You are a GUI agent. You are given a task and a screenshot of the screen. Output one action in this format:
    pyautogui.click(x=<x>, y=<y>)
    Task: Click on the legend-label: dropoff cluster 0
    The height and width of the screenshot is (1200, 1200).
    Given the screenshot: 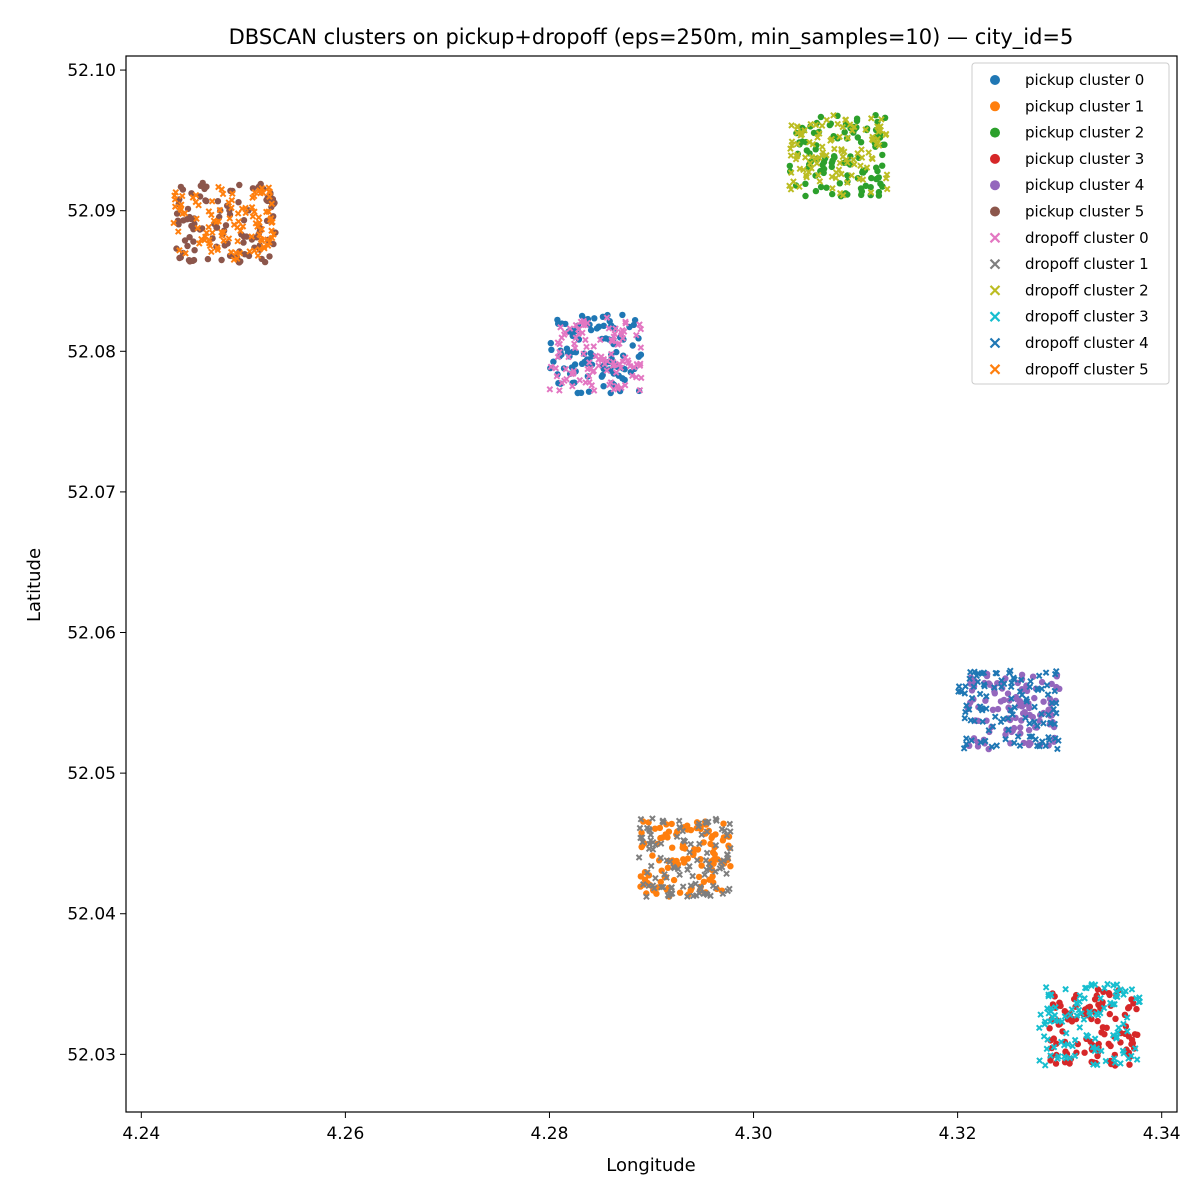 What is the action you would take?
    pyautogui.click(x=1087, y=238)
    